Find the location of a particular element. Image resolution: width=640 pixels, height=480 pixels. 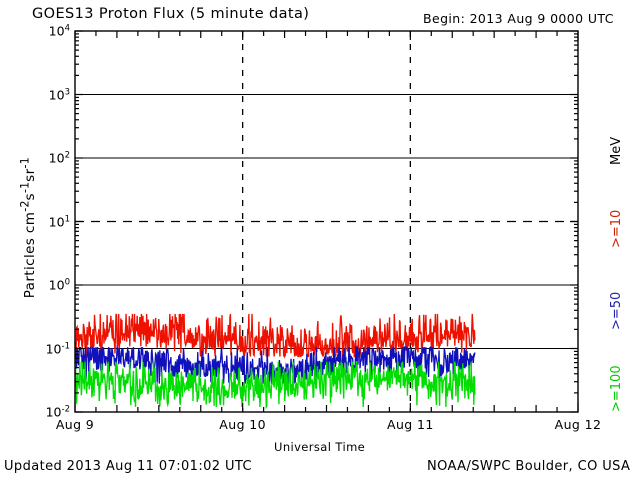

y-tick-label: 10⁻¹ is located at coordinates (57, 348).